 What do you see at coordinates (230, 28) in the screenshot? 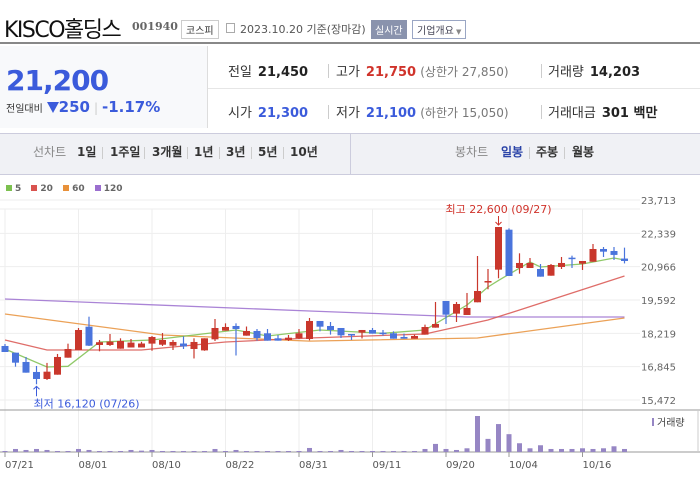
I see `calendar-icon` at bounding box center [230, 28].